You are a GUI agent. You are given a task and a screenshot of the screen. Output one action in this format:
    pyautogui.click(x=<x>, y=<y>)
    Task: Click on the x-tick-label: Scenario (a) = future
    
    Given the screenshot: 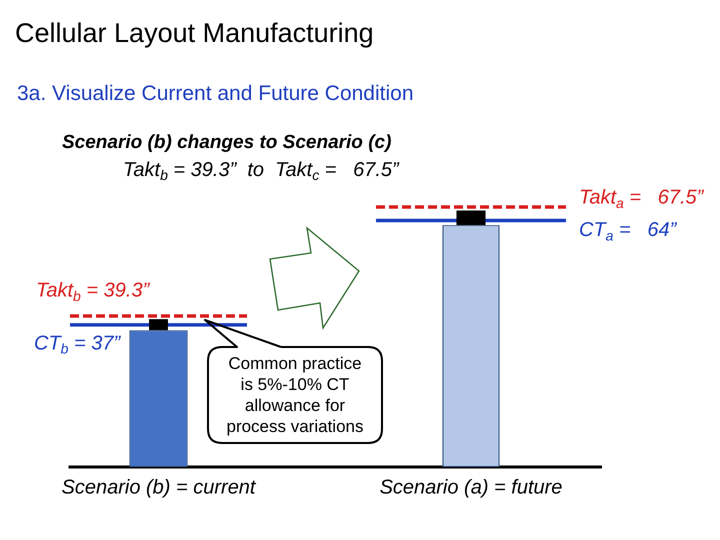 What is the action you would take?
    pyautogui.click(x=471, y=487)
    